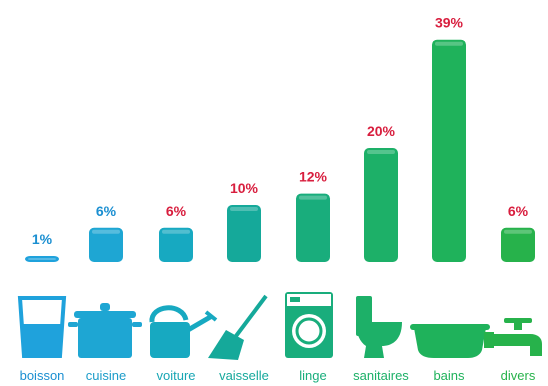  Describe the element at coordinates (379, 327) in the screenshot. I see `toilet-icon` at that location.